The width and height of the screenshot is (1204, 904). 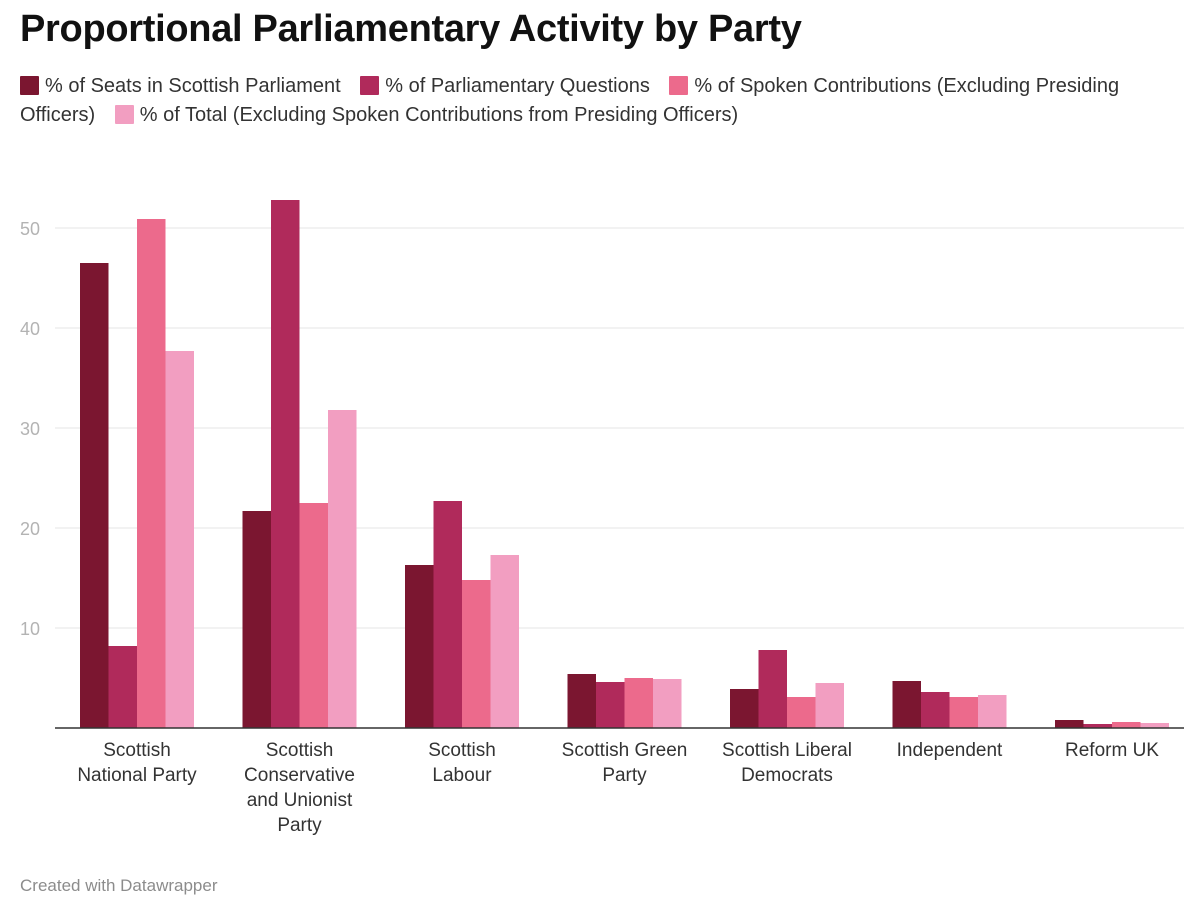 What do you see at coordinates (30, 229) in the screenshot?
I see `y-tick-label-50: 50` at bounding box center [30, 229].